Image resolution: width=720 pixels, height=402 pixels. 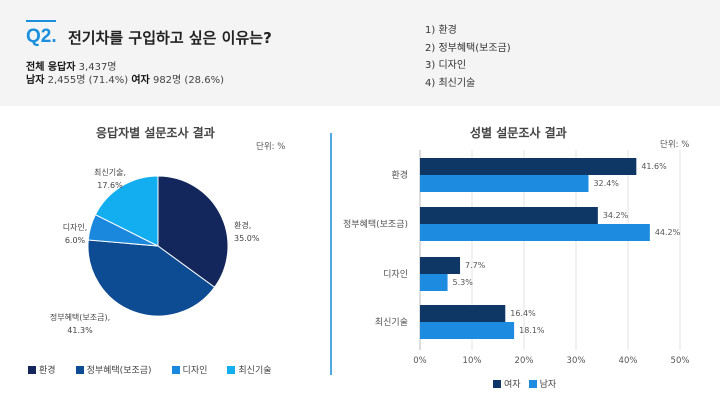 I want to click on pie-label-env: 환경,, so click(x=242, y=225).